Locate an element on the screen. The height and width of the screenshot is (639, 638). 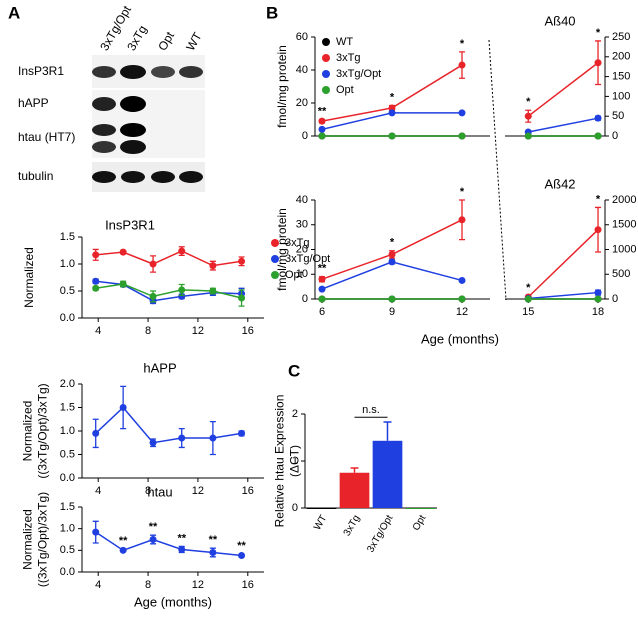
x-tick-label: 3xTg is located at coordinates (352, 525).